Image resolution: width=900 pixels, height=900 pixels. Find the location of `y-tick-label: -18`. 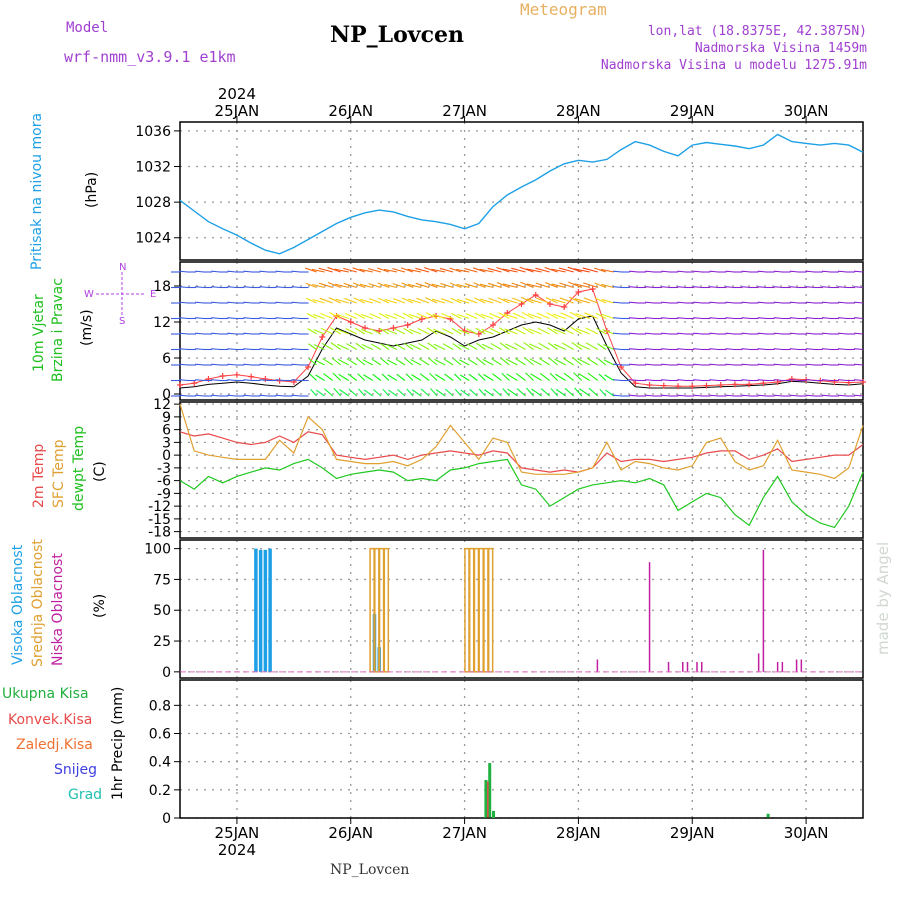

y-tick-label: -18 is located at coordinates (159, 533).